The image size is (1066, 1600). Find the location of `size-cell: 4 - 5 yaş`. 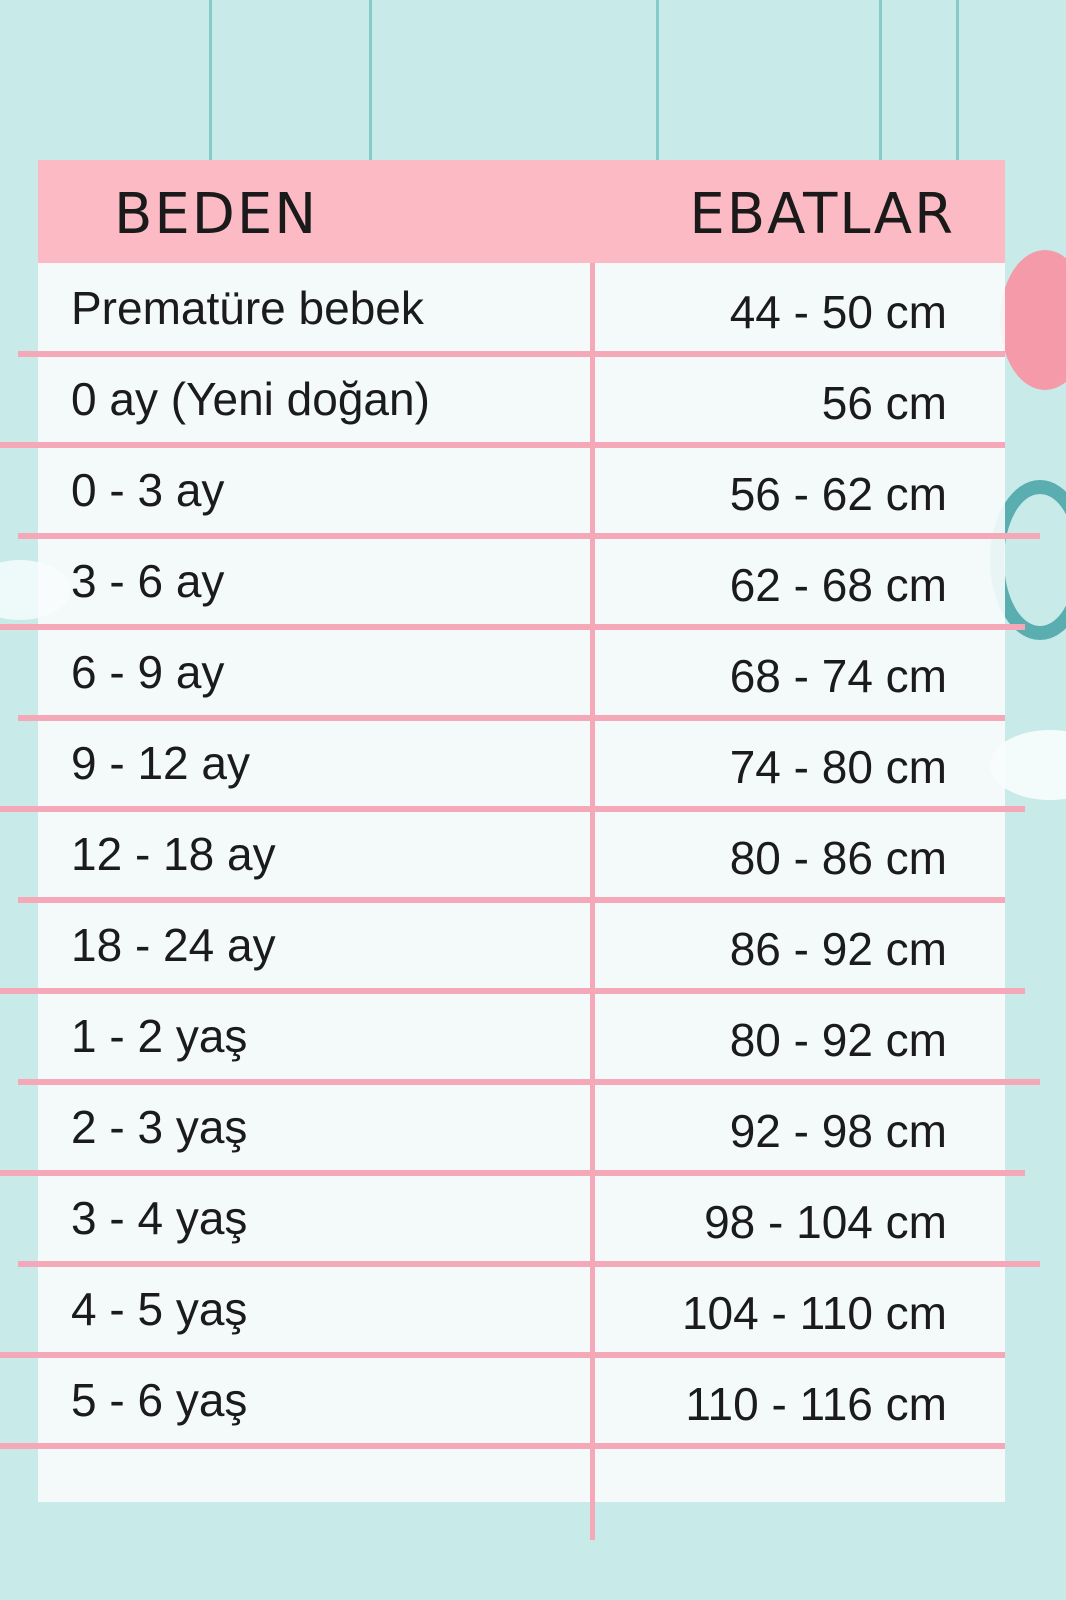

size-cell: 4 - 5 yaş is located at coordinates (159, 1309).